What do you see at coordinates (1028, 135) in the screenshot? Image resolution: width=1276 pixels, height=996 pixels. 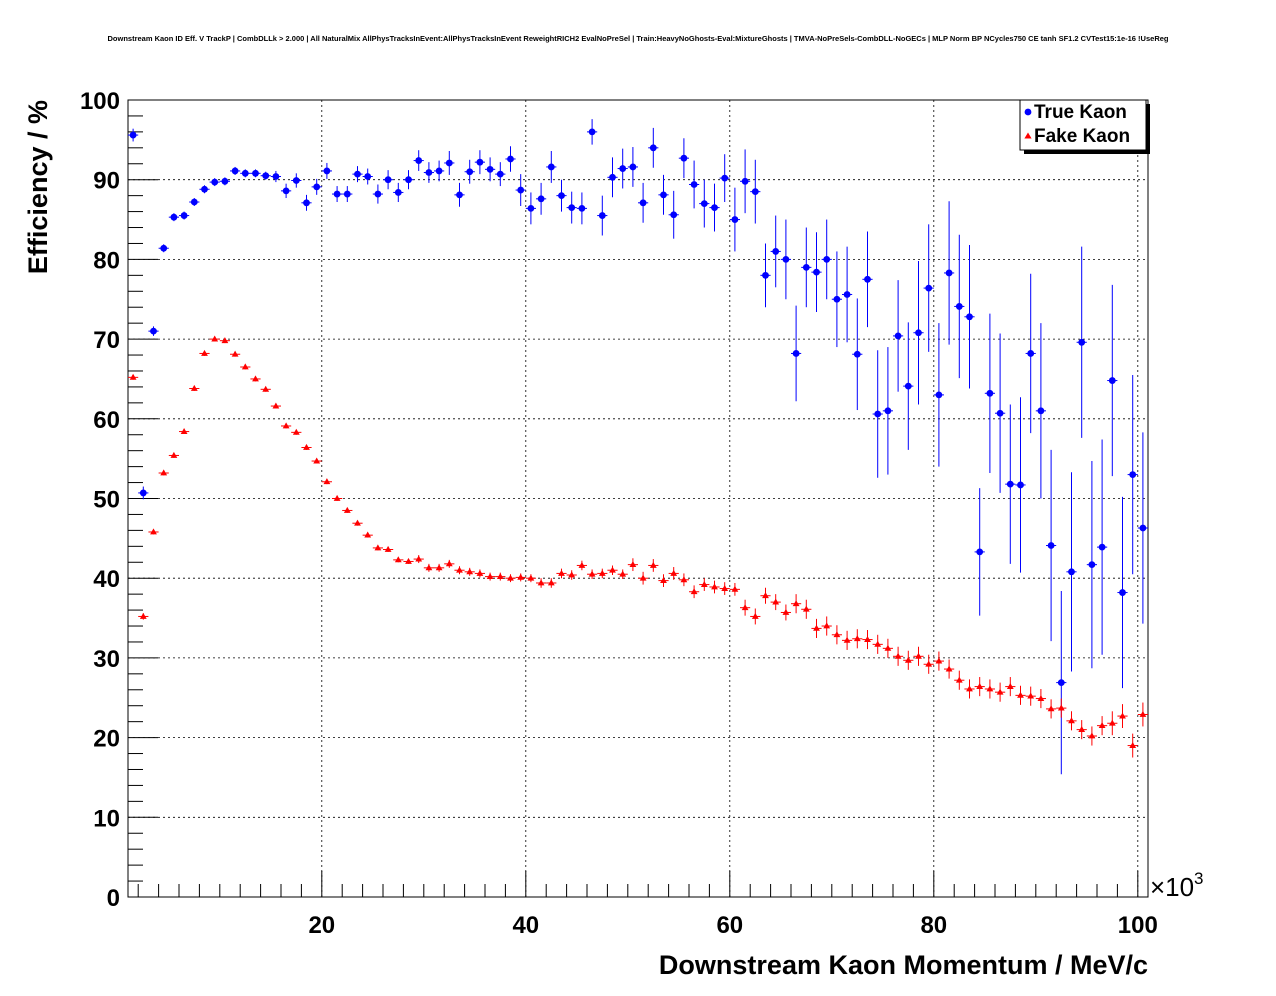 I see `legend-marker-fake-kaon` at bounding box center [1028, 135].